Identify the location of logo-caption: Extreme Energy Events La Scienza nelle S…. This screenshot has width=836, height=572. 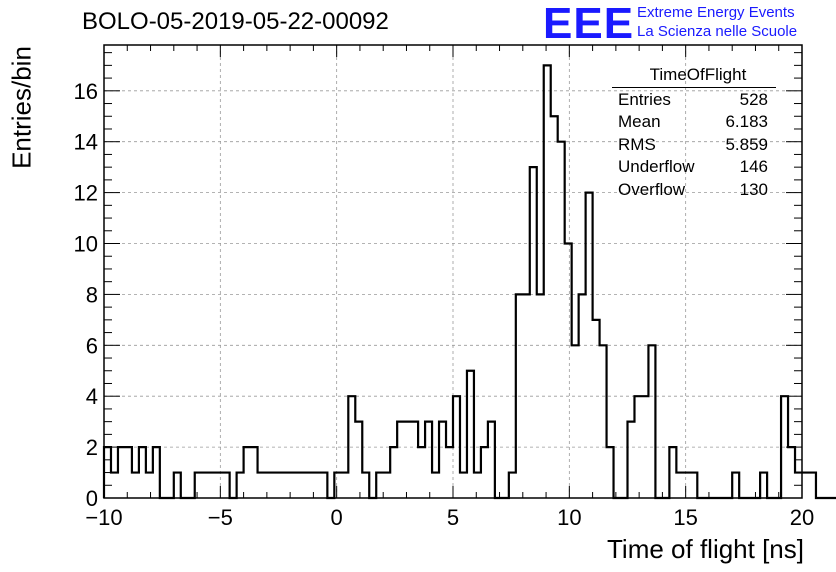
(717, 22).